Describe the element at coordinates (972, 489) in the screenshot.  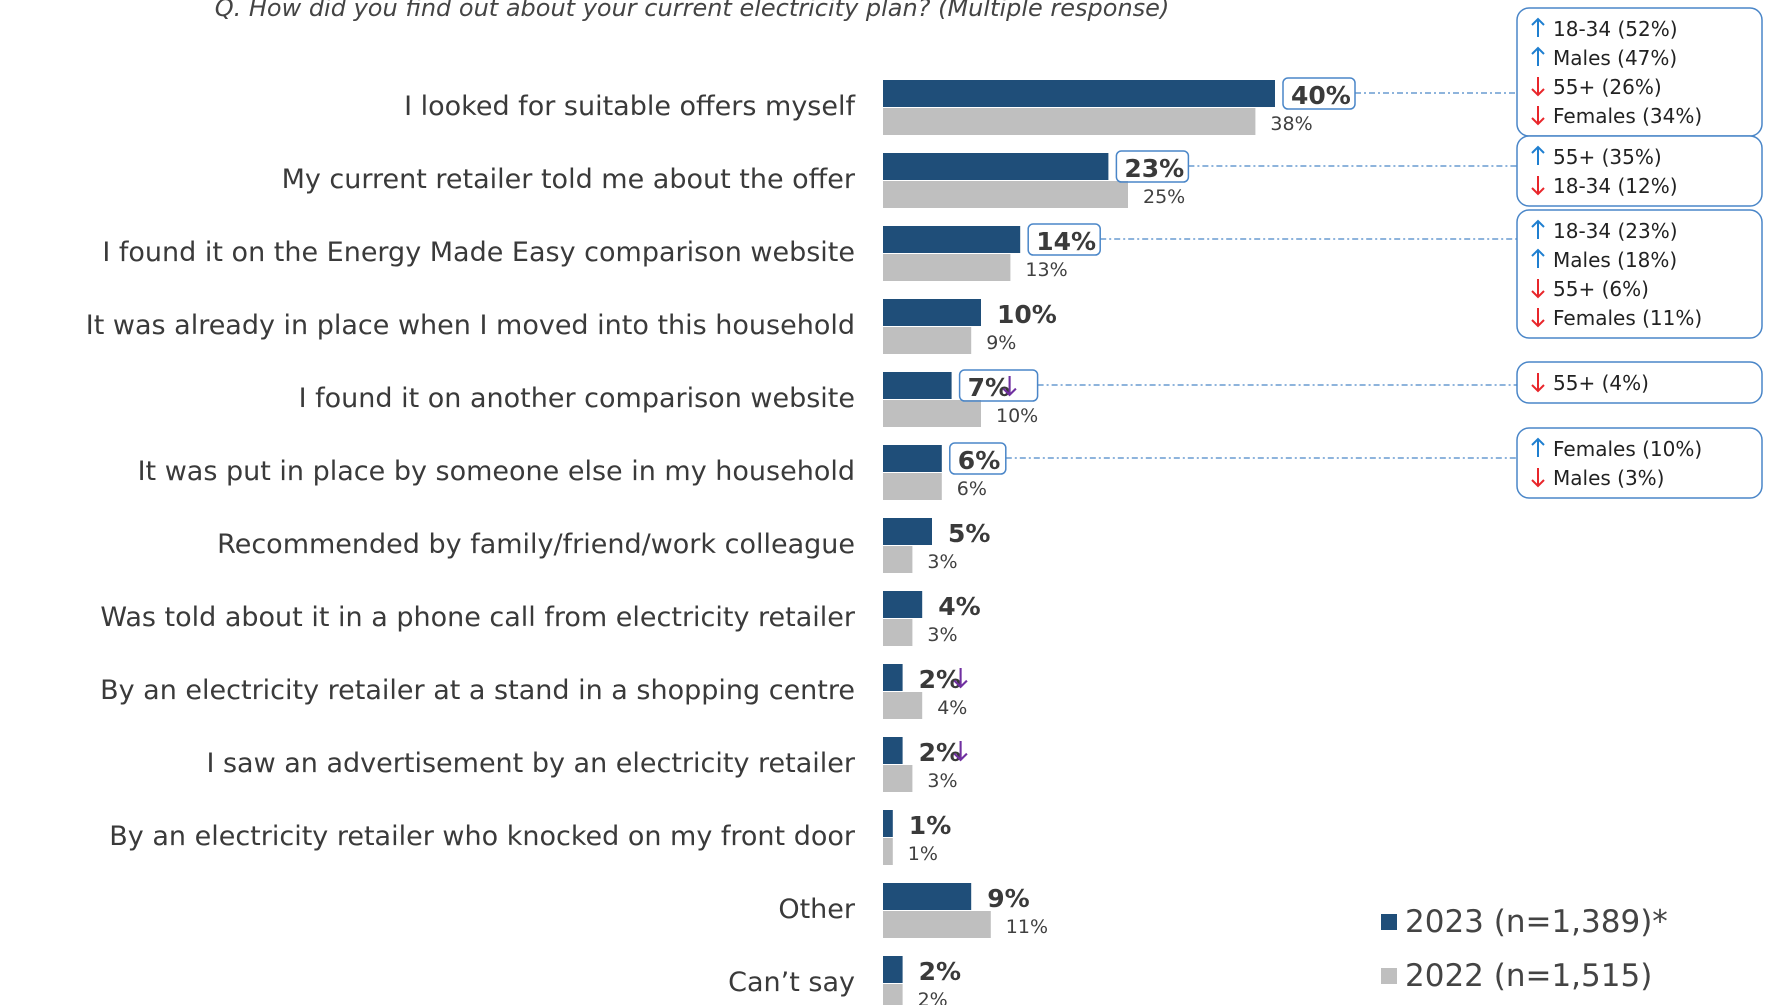
I see `value-label-2022: 6%` at that location.